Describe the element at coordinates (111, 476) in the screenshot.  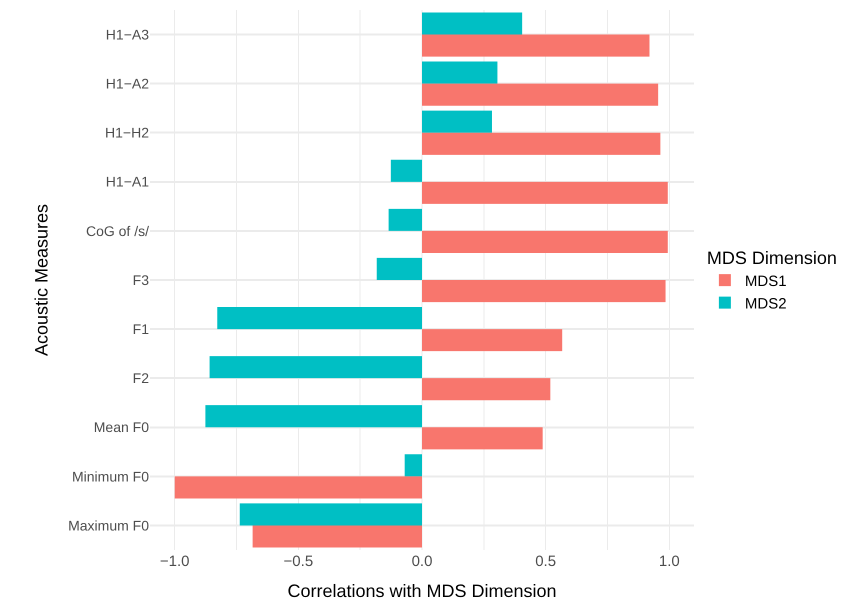
I see `y-tick-label: Minimum F0` at that location.